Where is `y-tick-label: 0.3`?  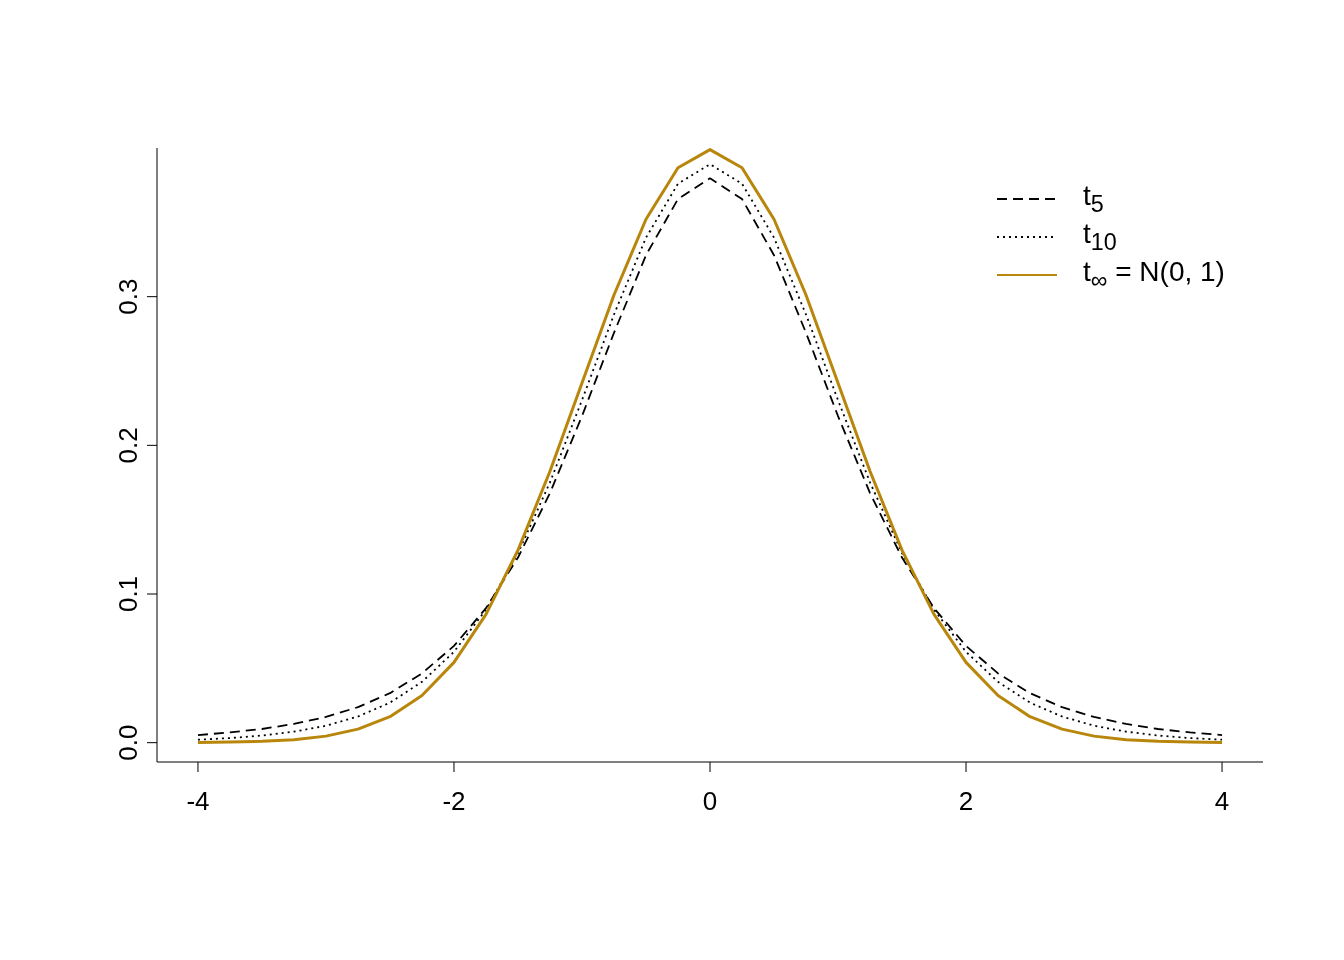
y-tick-label: 0.3 is located at coordinates (128, 296).